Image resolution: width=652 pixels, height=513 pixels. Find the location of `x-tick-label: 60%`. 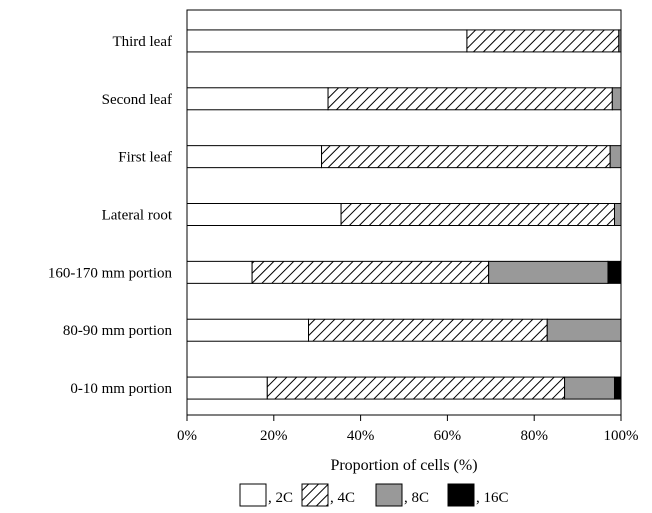

x-tick-label: 60% is located at coordinates (448, 436).